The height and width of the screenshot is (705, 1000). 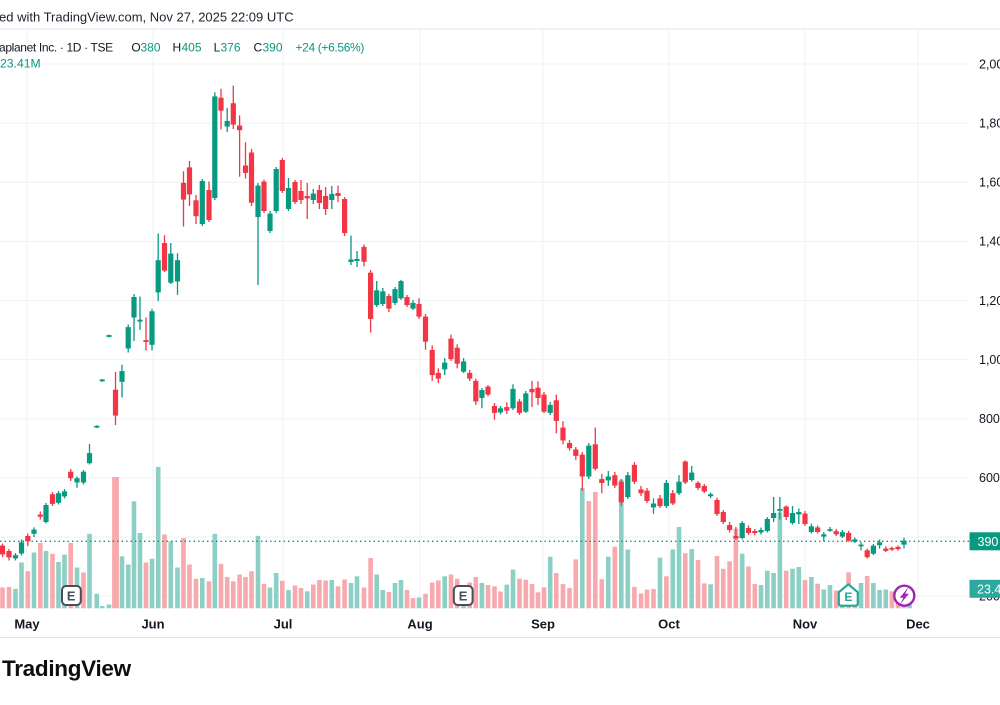 What do you see at coordinates (135, 48) in the screenshot?
I see `svg-text: O` at bounding box center [135, 48].